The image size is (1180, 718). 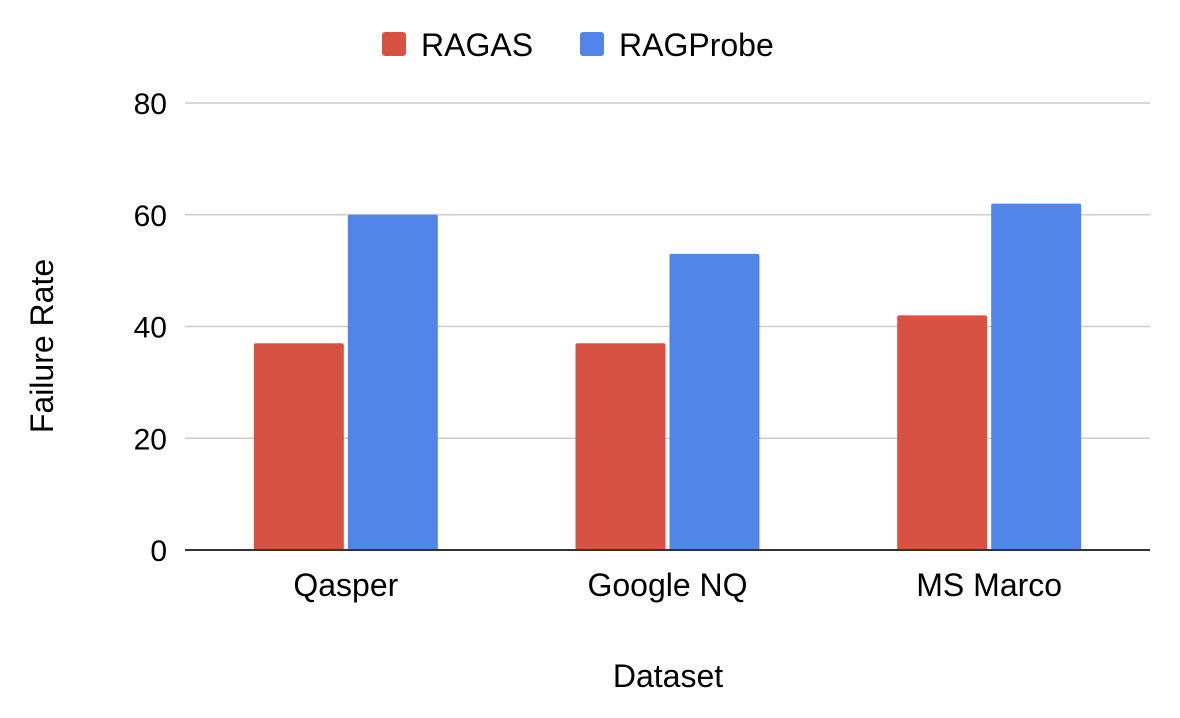 What do you see at coordinates (392, 382) in the screenshot?
I see `bar-ragprobe-qasper` at bounding box center [392, 382].